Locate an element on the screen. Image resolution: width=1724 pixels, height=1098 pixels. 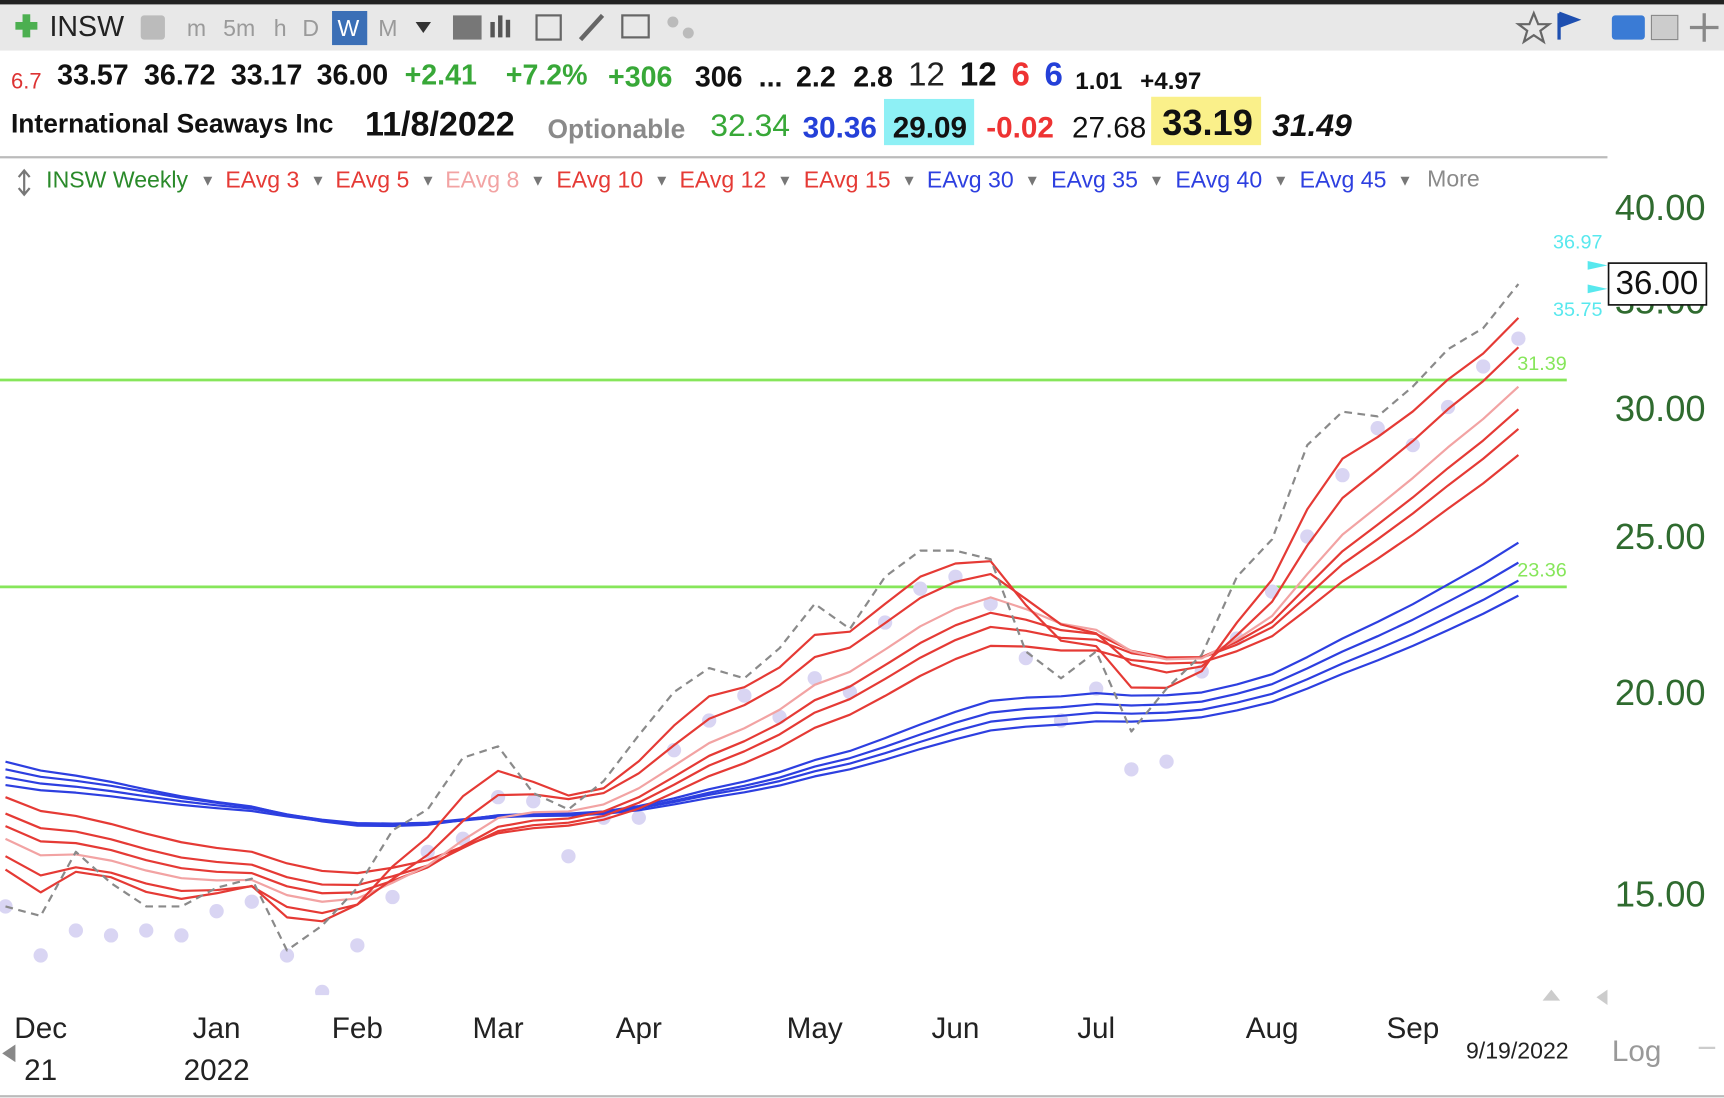
x-tick-label: Dec is located at coordinates (40, 1028).